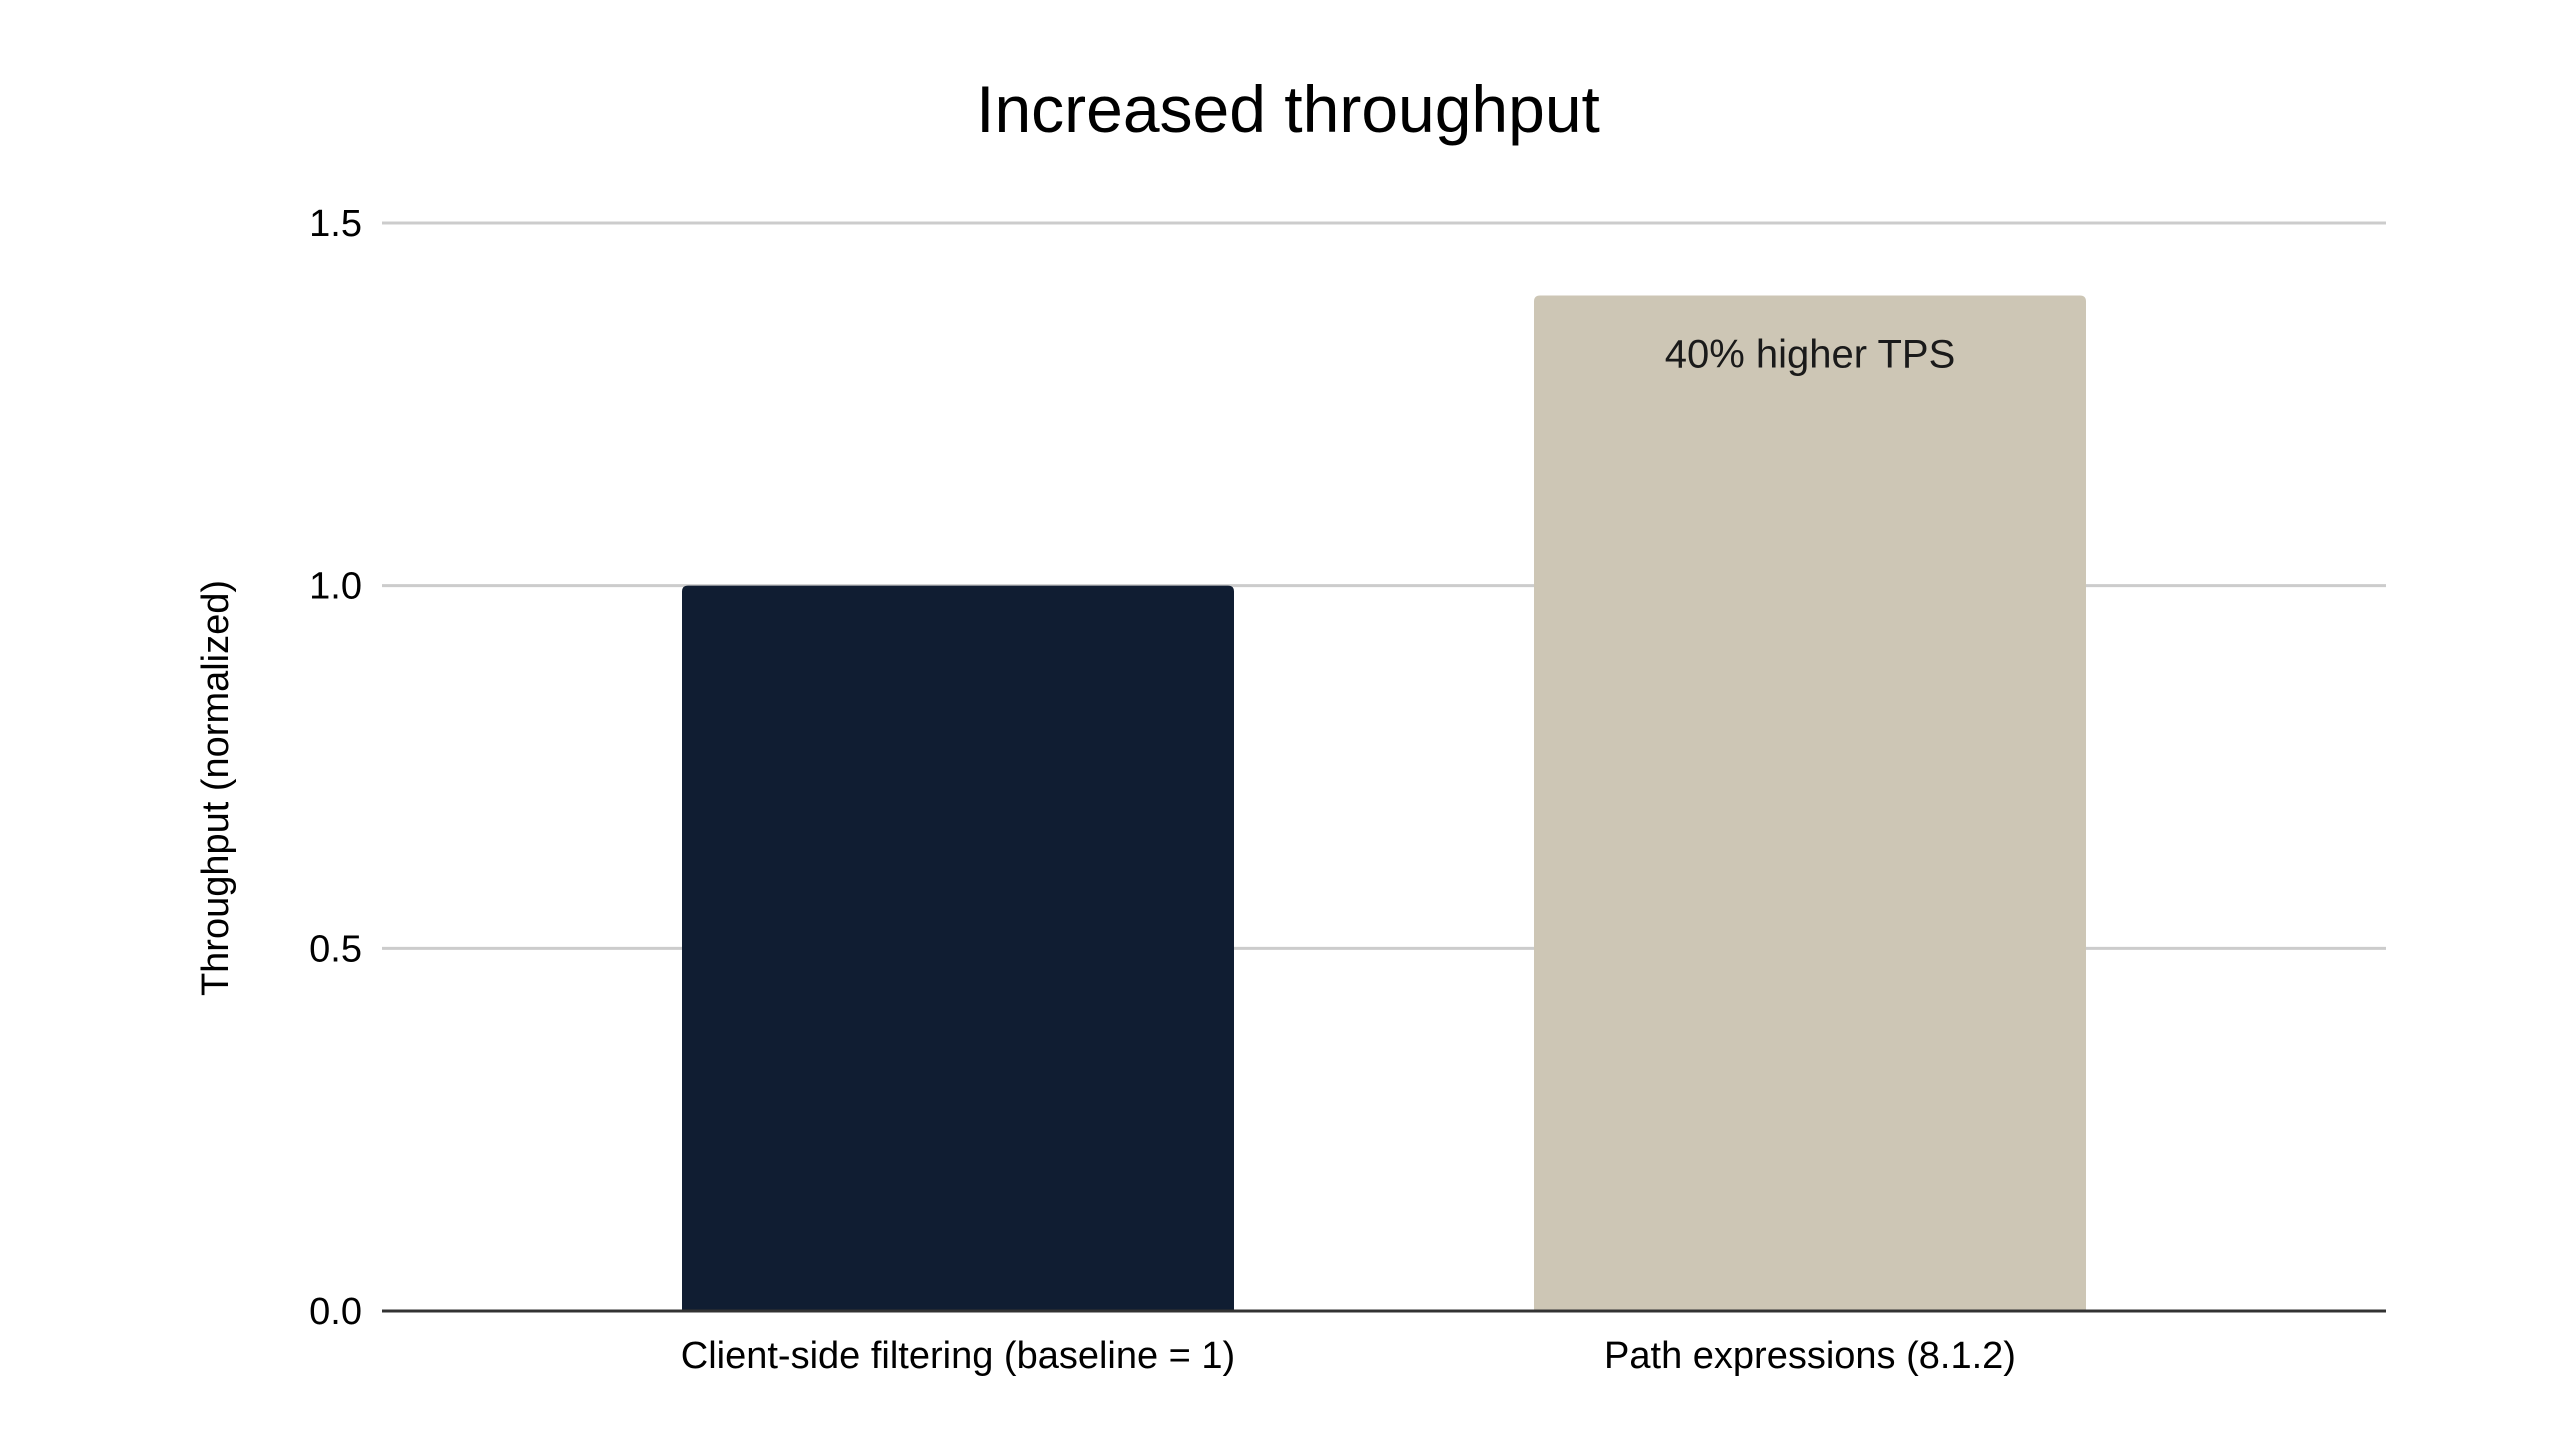 The image size is (2560, 1440). Describe the element at coordinates (958, 1356) in the screenshot. I see `x-tick-label: Client-side filtering (baseline = 1)` at that location.